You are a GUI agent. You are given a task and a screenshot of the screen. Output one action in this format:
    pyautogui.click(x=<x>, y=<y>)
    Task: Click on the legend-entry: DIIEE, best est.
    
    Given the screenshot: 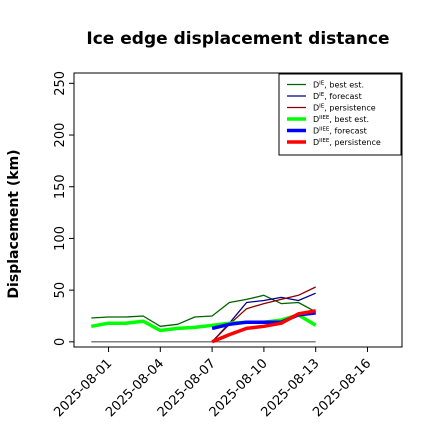 What is the action you would take?
    pyautogui.click(x=341, y=119)
    